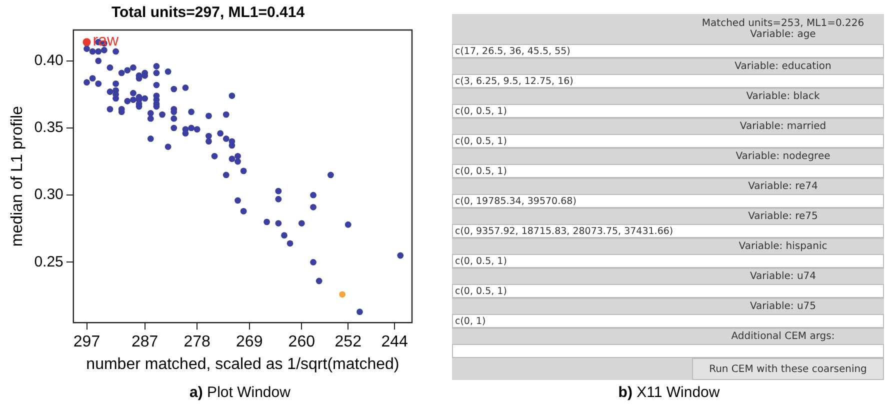 This screenshot has width=886, height=408. I want to click on x-tick-label: 244, so click(394, 342).